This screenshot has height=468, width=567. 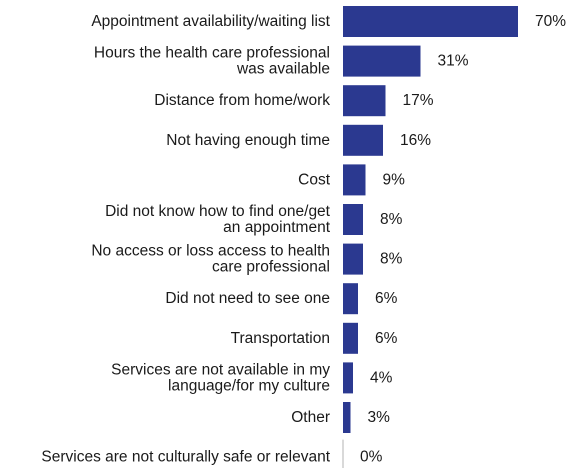 What do you see at coordinates (394, 179) in the screenshot?
I see `data-label: 9%` at bounding box center [394, 179].